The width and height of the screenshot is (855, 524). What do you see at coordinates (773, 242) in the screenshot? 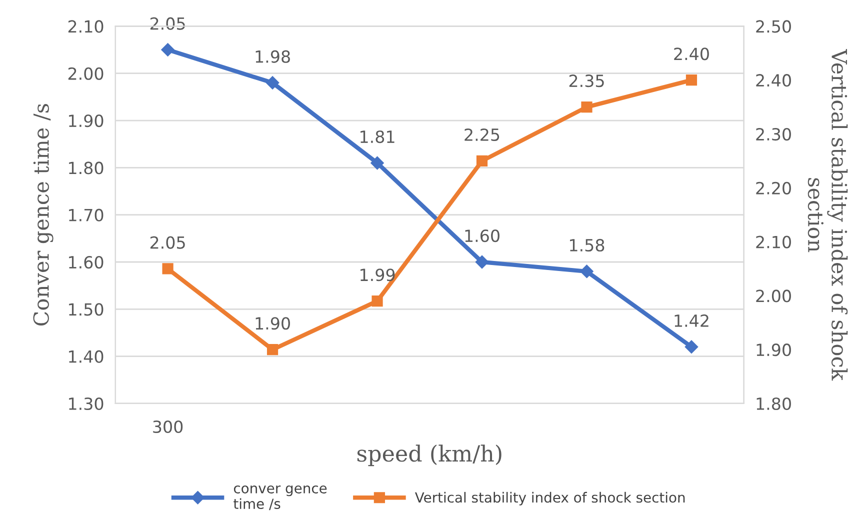
I see `y2-tick-label: 2.10` at bounding box center [773, 242].